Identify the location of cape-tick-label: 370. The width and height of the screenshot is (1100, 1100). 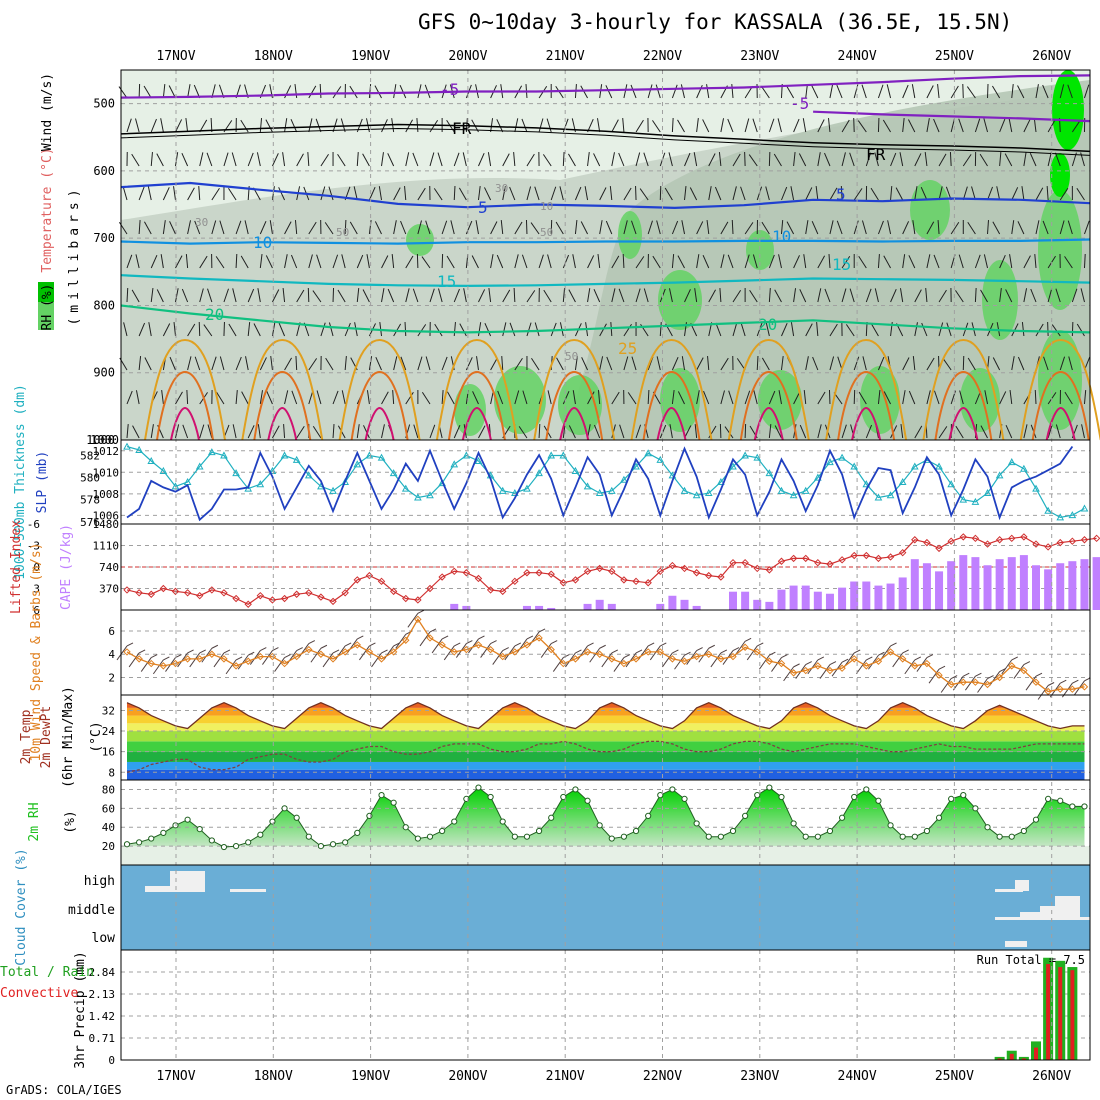
(109, 589).